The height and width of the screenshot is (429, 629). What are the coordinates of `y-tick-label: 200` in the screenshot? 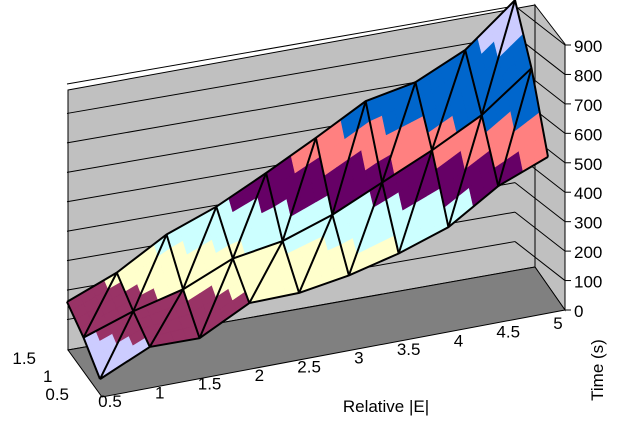 It's located at (588, 252).